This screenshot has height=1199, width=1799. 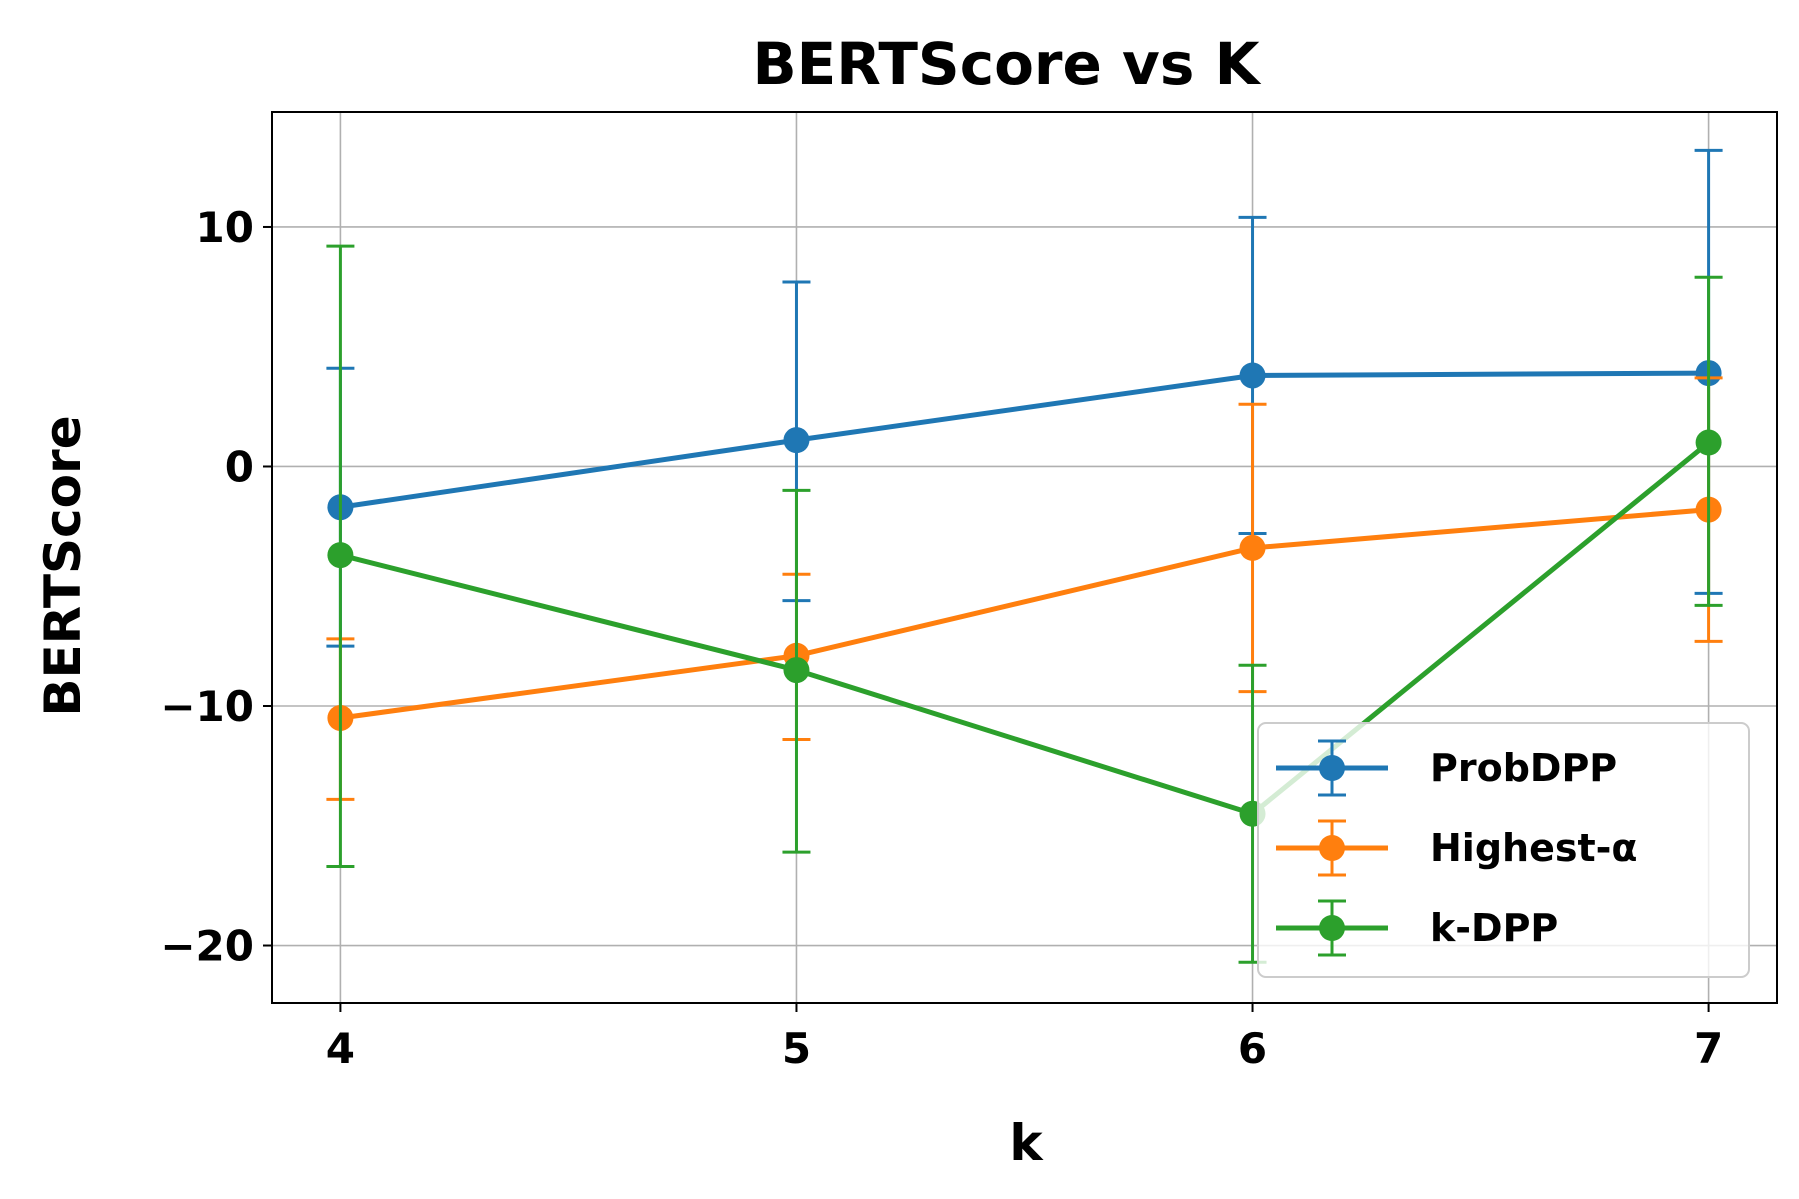 I want to click on legend-item: k-DPP, so click(x=1417, y=928).